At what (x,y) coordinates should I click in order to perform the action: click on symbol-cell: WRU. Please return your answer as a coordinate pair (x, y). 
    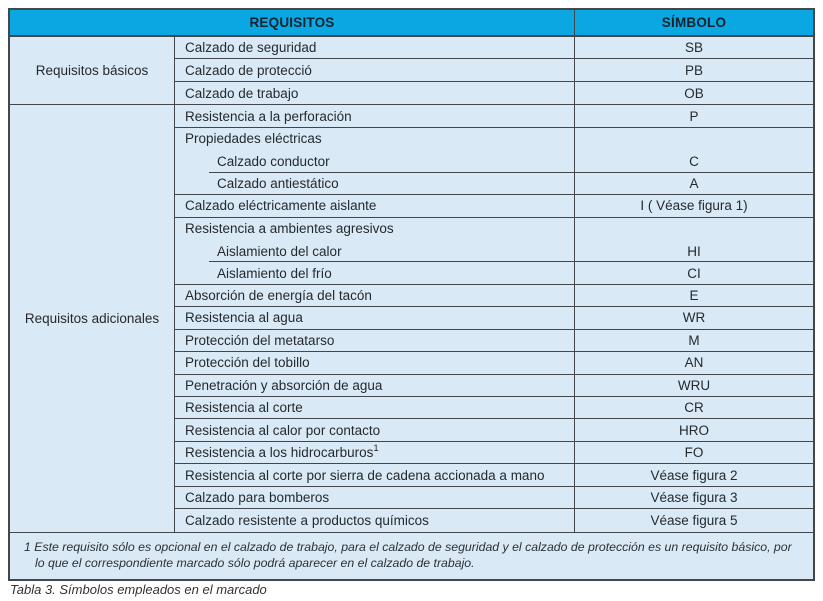
    Looking at the image, I should click on (694, 385).